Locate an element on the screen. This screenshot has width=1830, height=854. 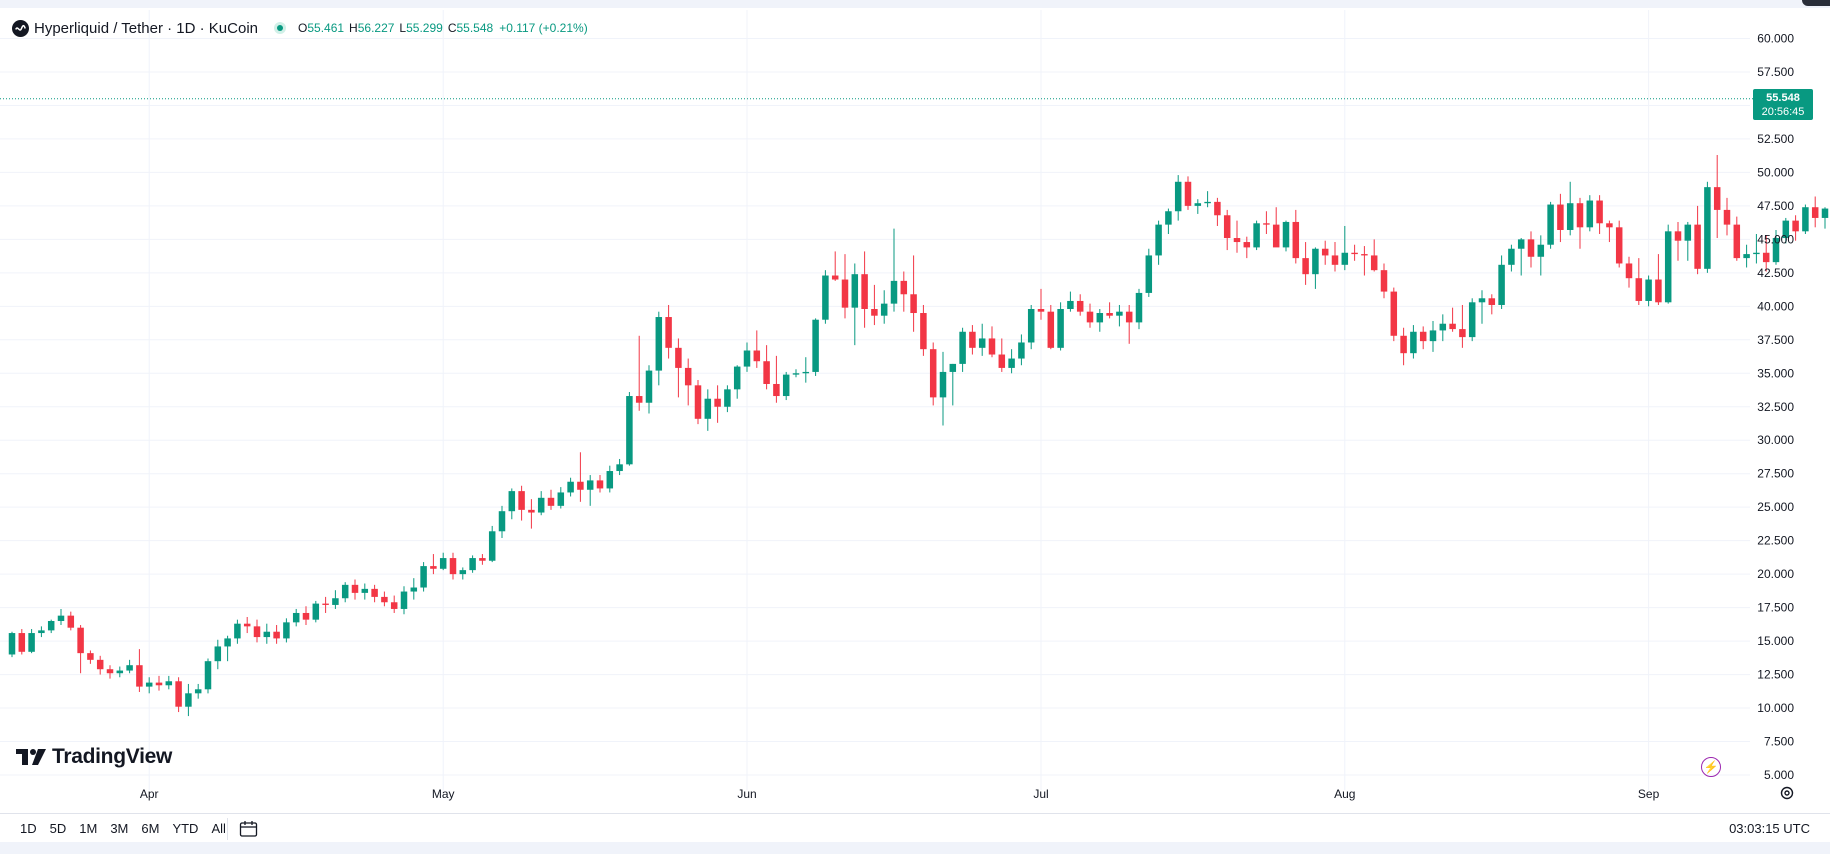
market-status-icon is located at coordinates (280, 28).